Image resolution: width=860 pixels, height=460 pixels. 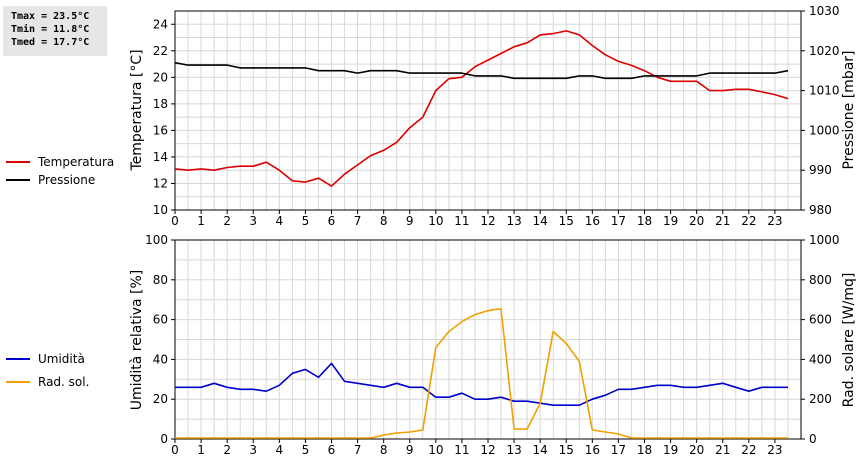 What do you see at coordinates (160, 51) in the screenshot?
I see `top-y-tick-label: 22` at bounding box center [160, 51].